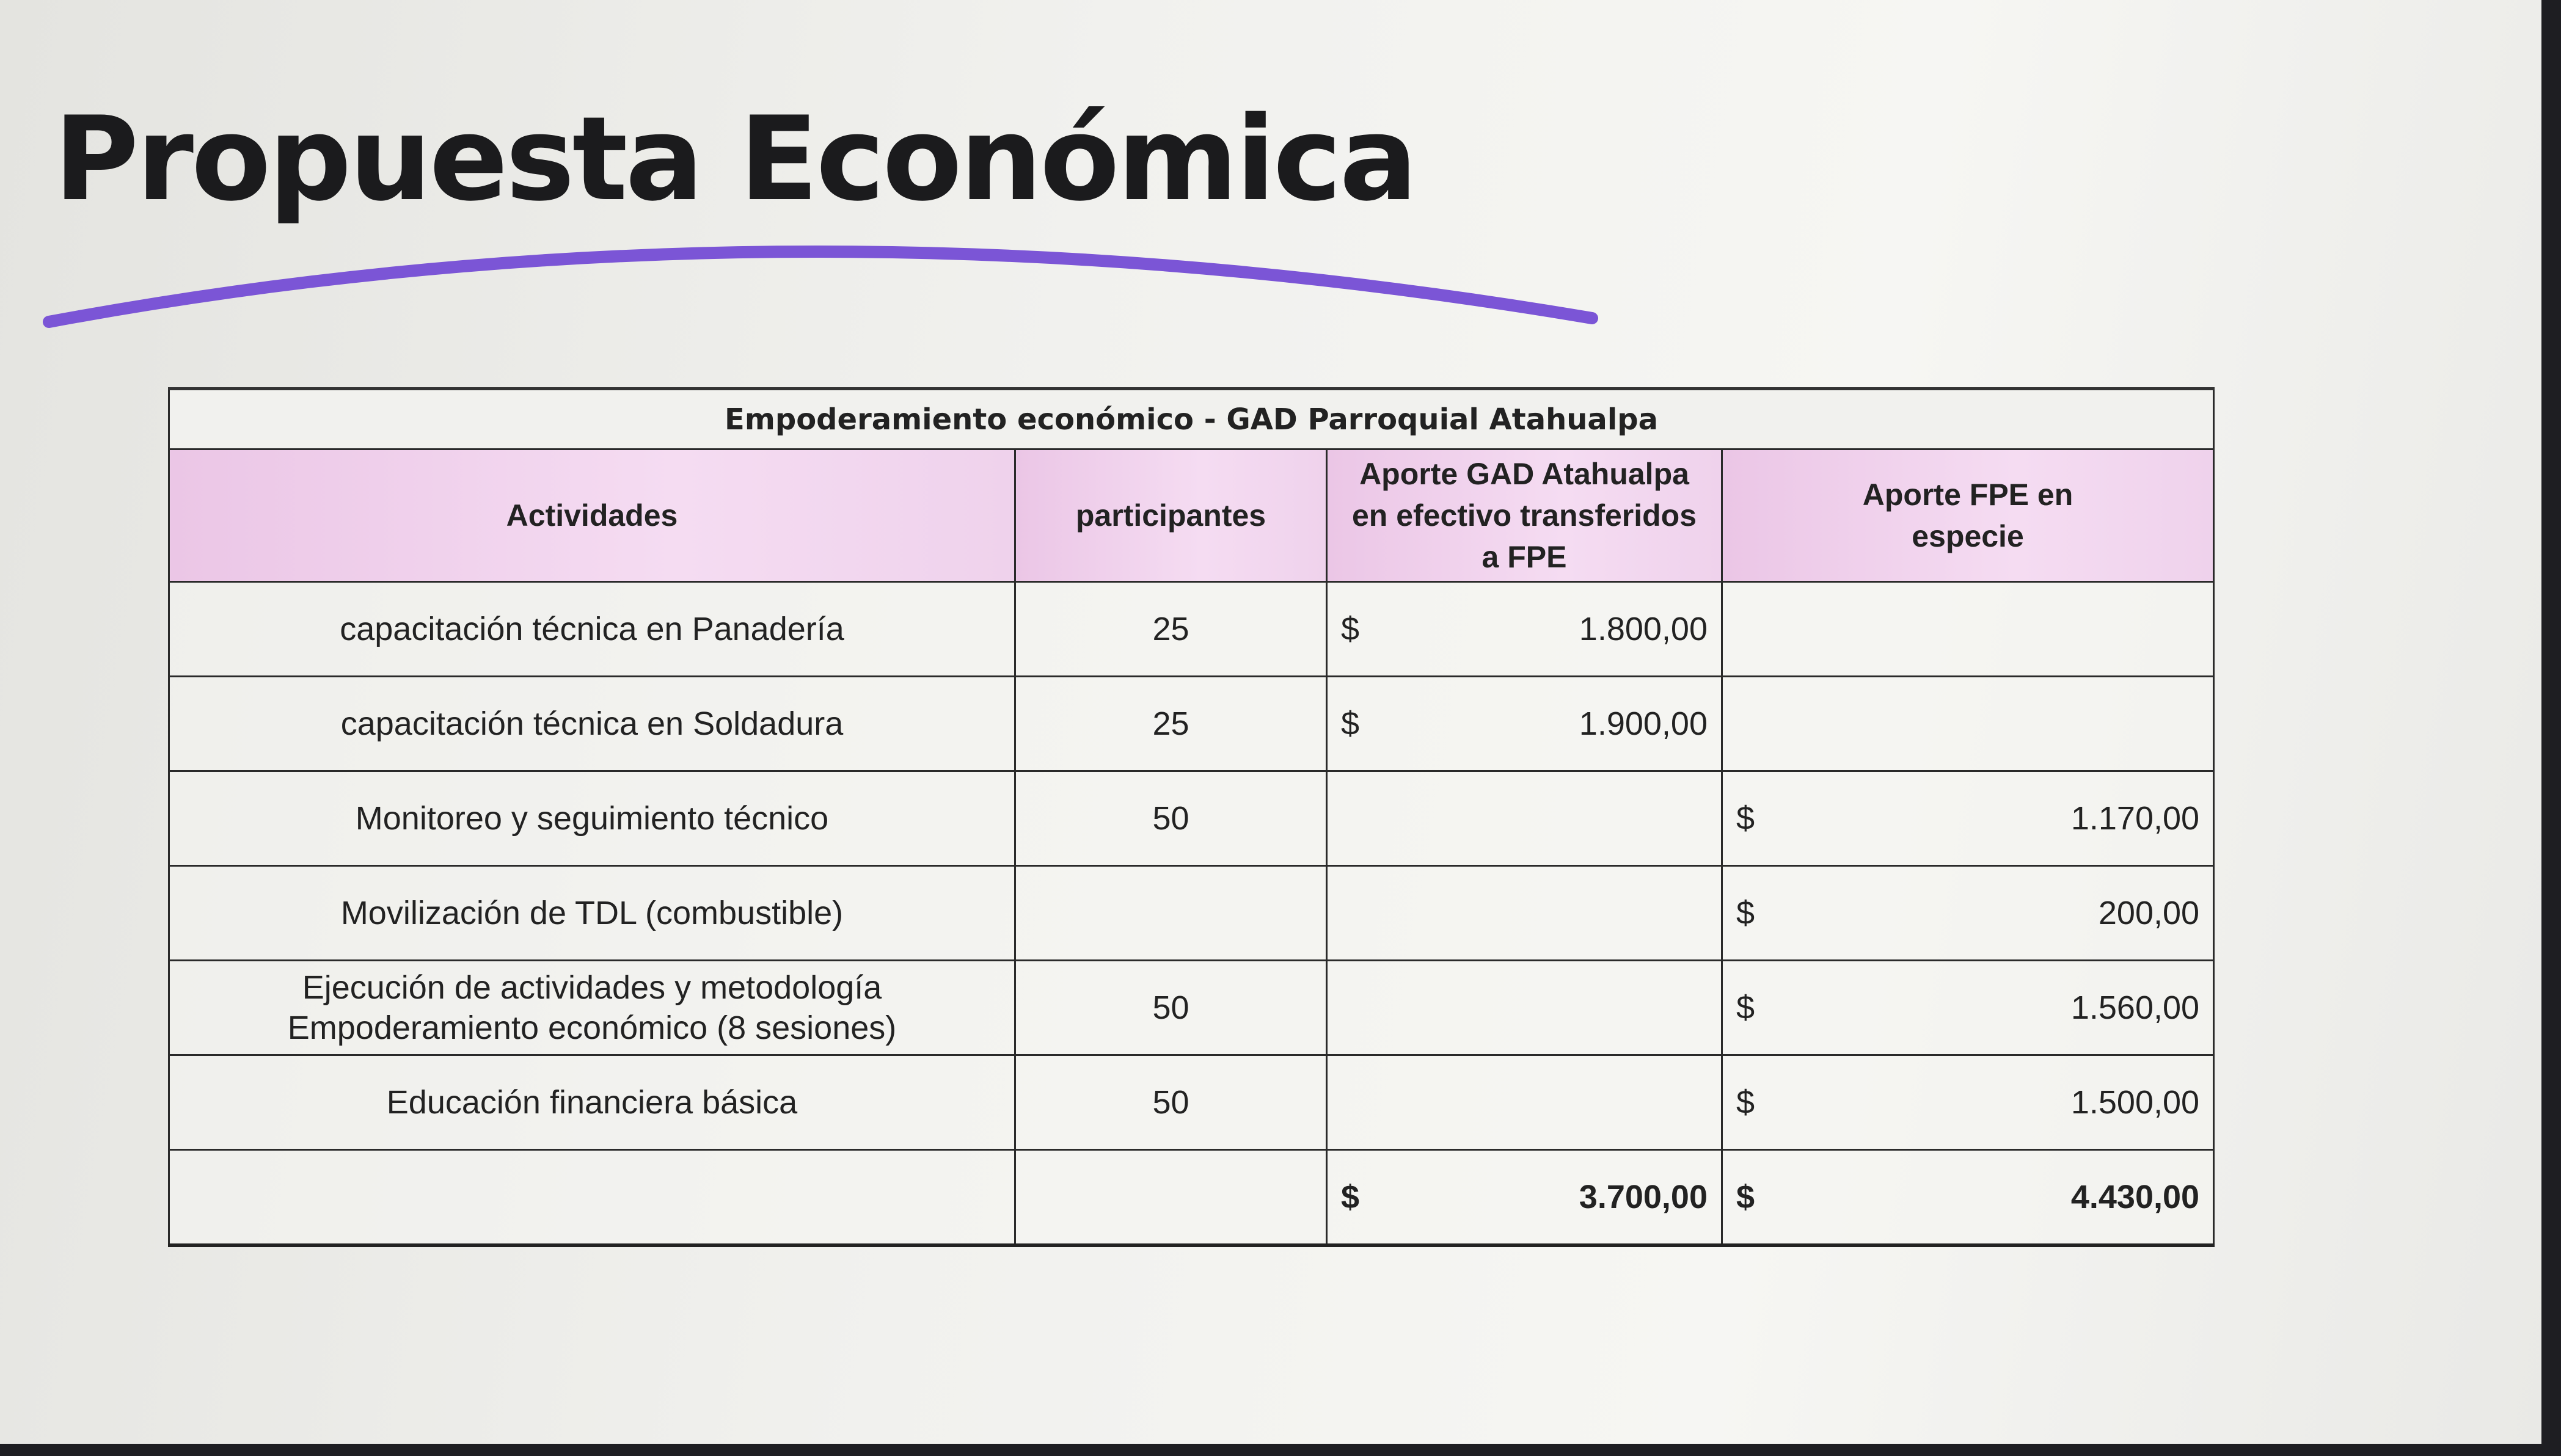  Describe the element at coordinates (1643, 723) in the screenshot. I see `gad-amount: 1.900,00` at that location.